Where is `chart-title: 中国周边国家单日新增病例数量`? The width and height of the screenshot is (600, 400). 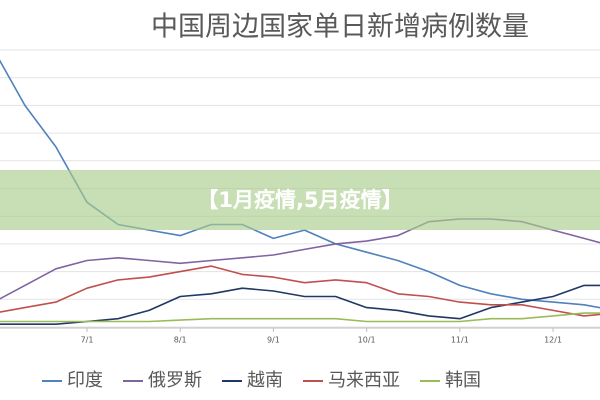 chart-title: 中国周边国家单日新增病例数量 is located at coordinates (340, 27).